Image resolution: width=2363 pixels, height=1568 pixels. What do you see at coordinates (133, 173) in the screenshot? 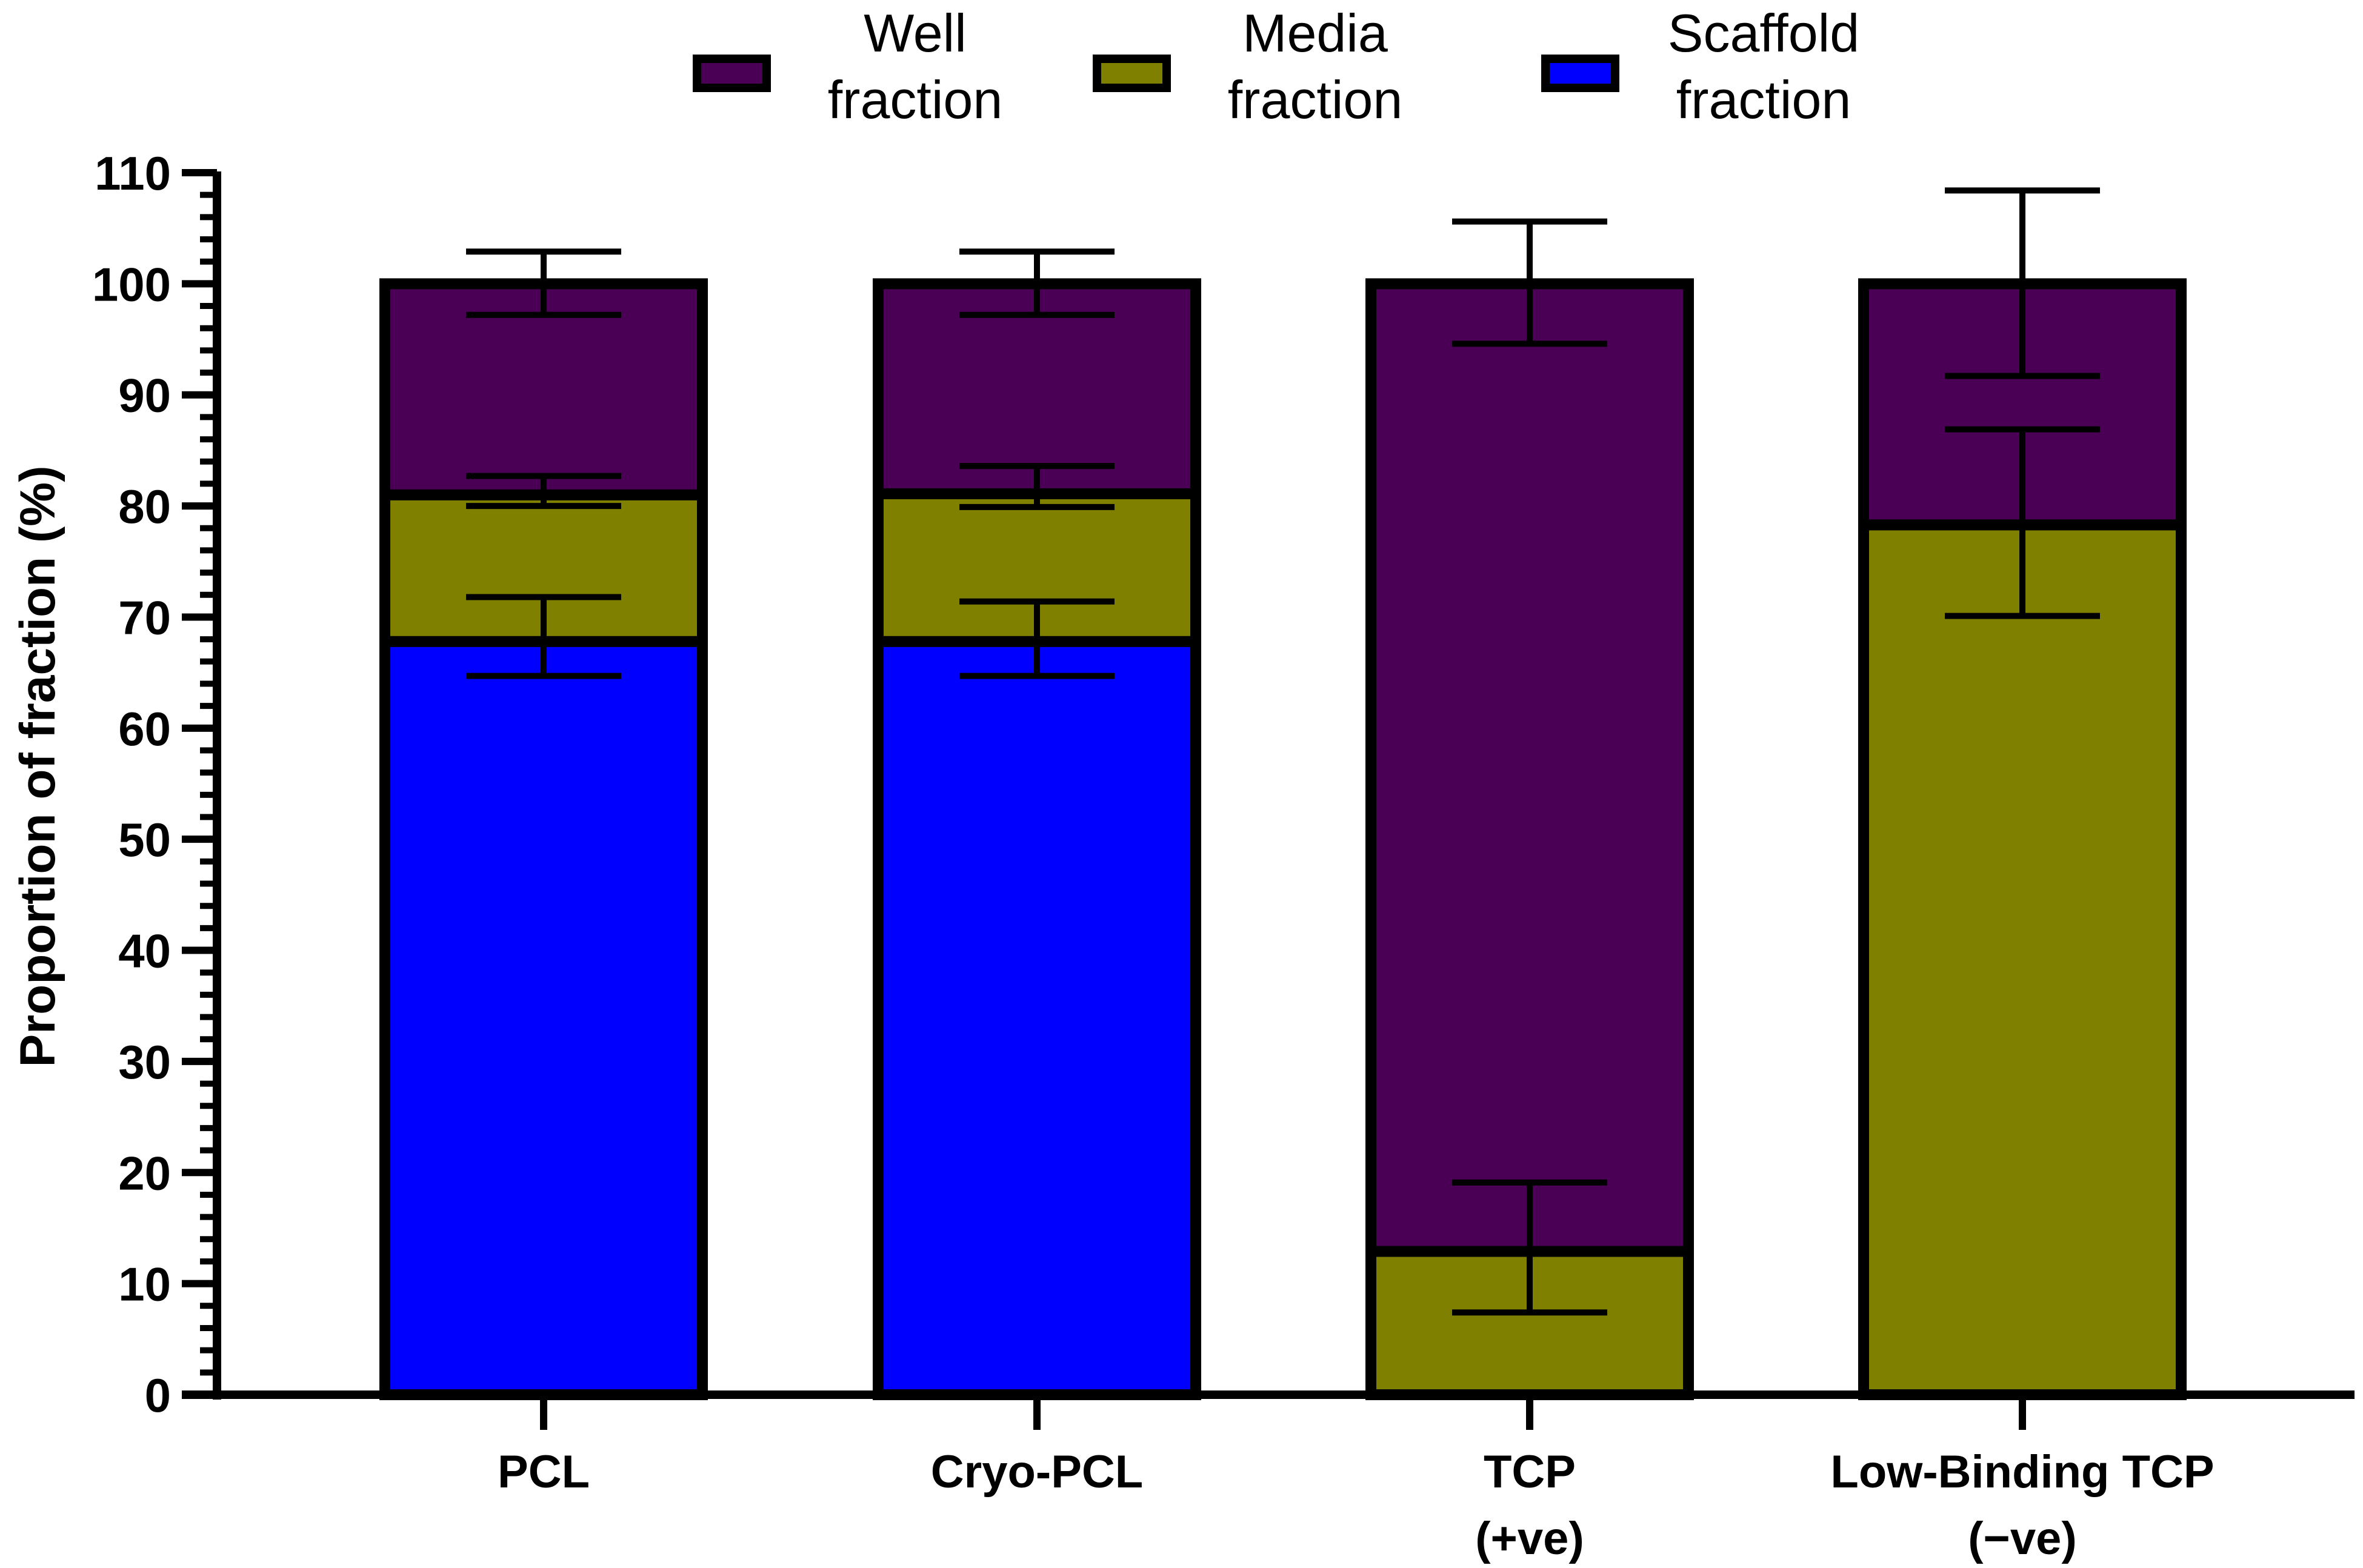
I see `y-tick-label: 110` at bounding box center [133, 173].